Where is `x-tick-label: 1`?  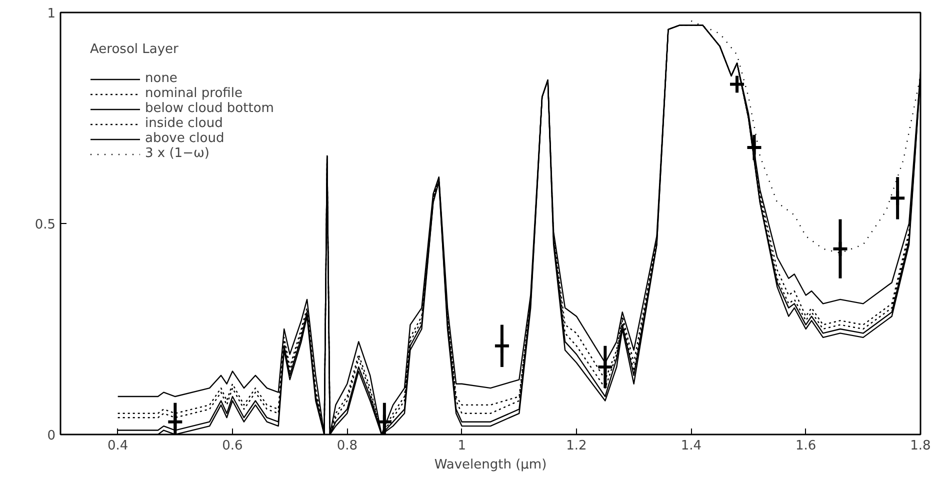
x-tick-label: 1 is located at coordinates (462, 446).